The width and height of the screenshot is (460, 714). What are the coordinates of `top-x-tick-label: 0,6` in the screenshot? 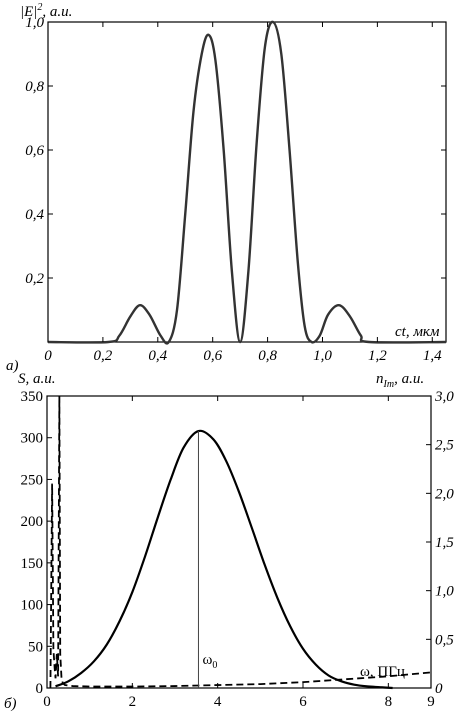 It's located at (212, 356).